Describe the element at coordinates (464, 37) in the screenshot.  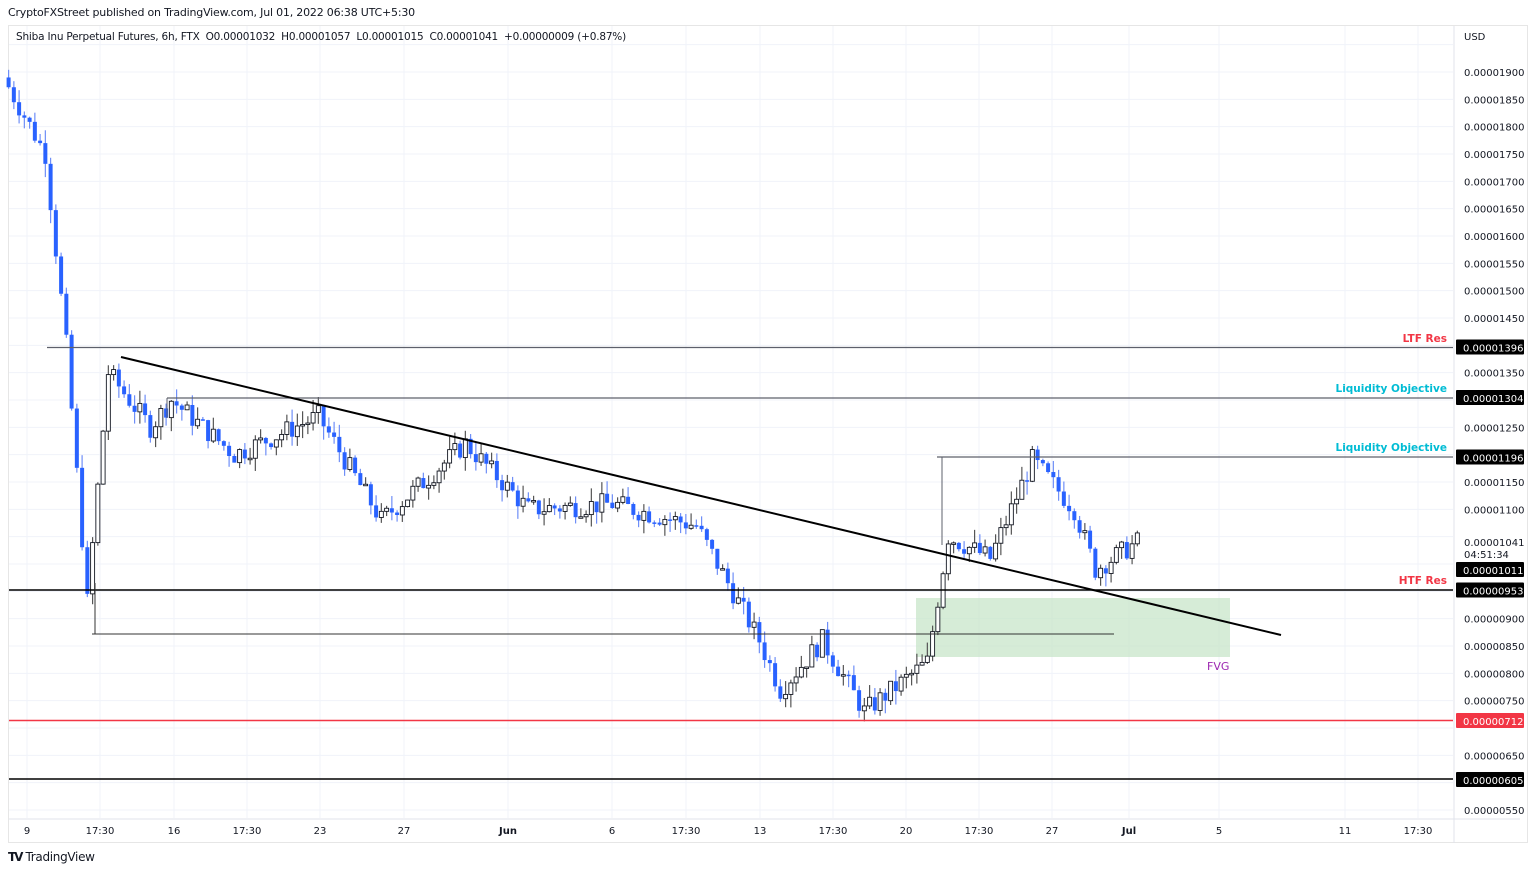
I see `ohlc-close: C0.00001041` at that location.